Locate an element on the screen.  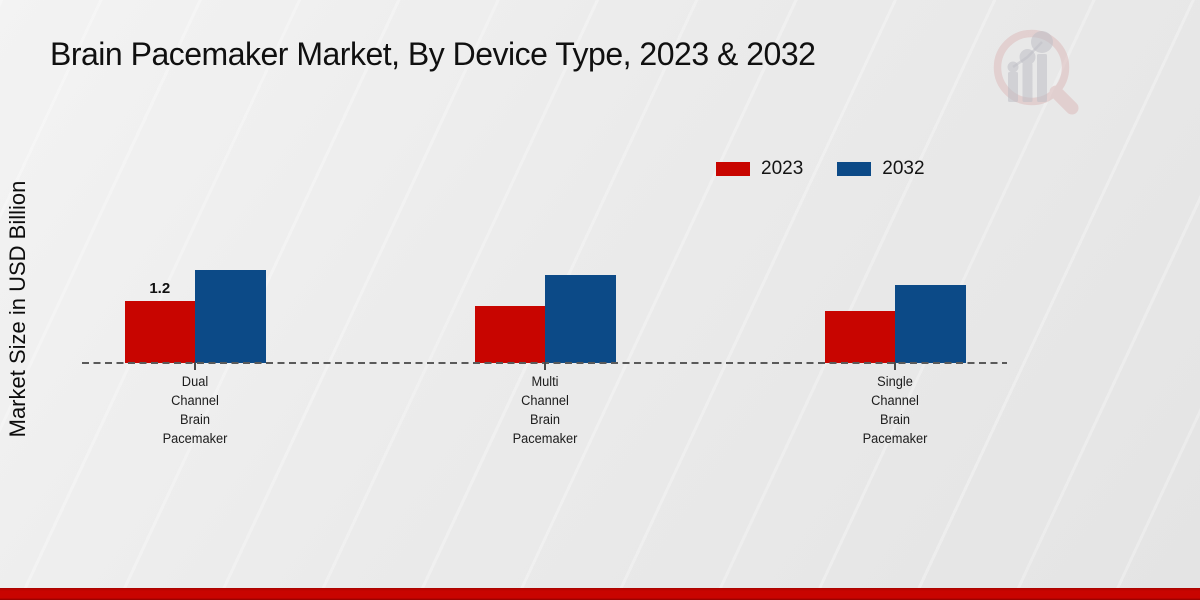
category-label-multi-channel-brain-pacemaker: Multi Channel Brain Pacemaker is located at coordinates (545, 410).